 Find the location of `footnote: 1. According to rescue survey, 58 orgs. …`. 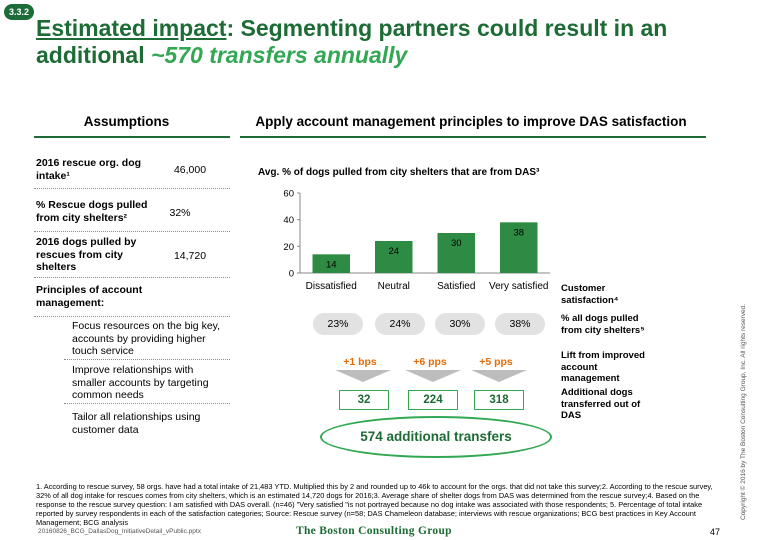

footnote: 1. According to rescue survey, 58 orgs. … is located at coordinates (374, 504).